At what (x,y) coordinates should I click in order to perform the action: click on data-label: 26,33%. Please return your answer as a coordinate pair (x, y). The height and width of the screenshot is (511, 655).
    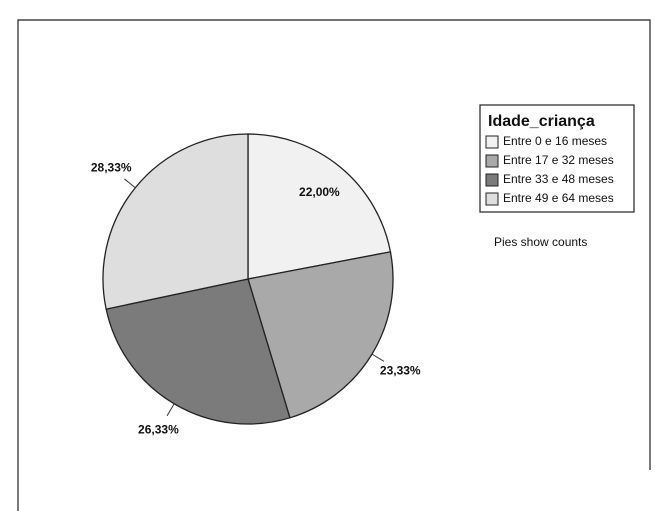
    Looking at the image, I should click on (158, 430).